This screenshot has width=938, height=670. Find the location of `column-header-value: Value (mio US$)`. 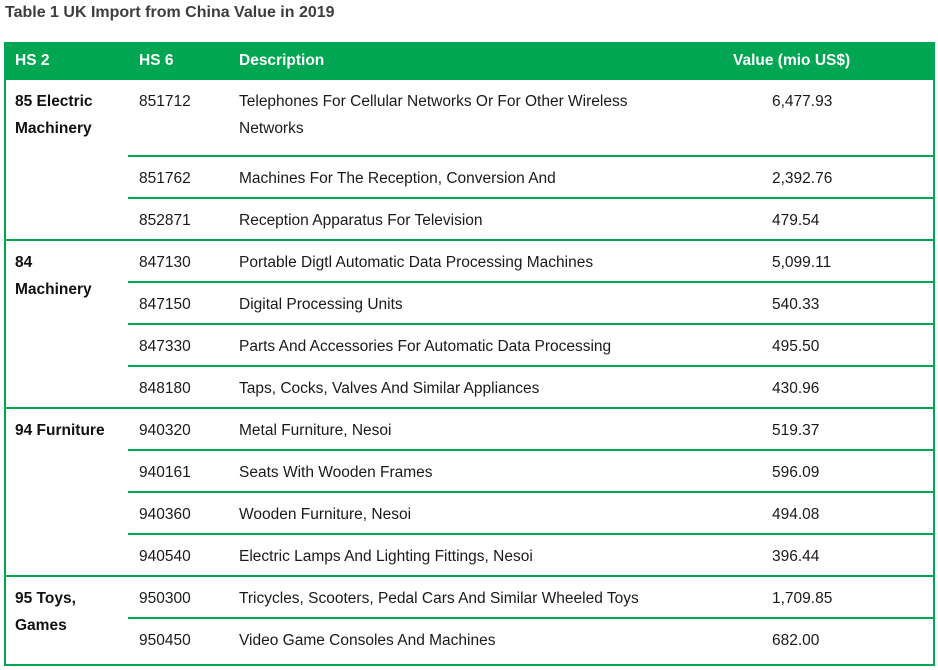

column-header-value: Value (mio US$) is located at coordinates (817, 61).